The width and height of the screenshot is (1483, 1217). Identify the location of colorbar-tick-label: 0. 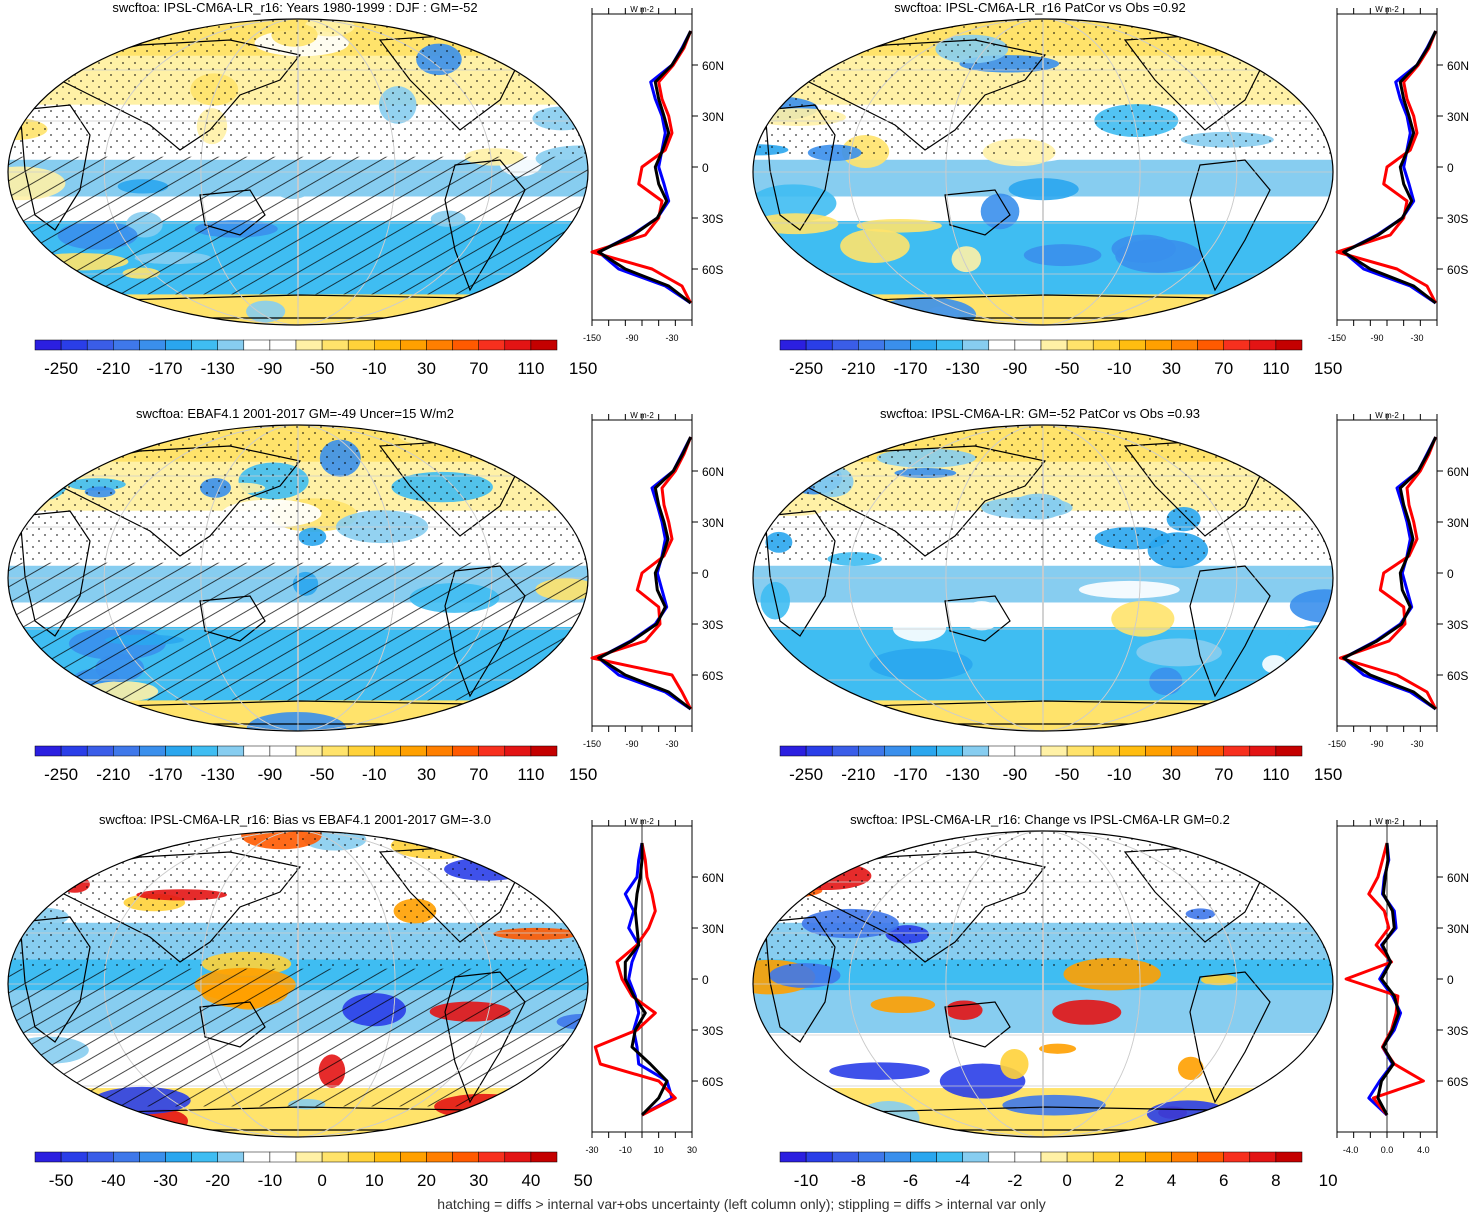
(321, 1180).